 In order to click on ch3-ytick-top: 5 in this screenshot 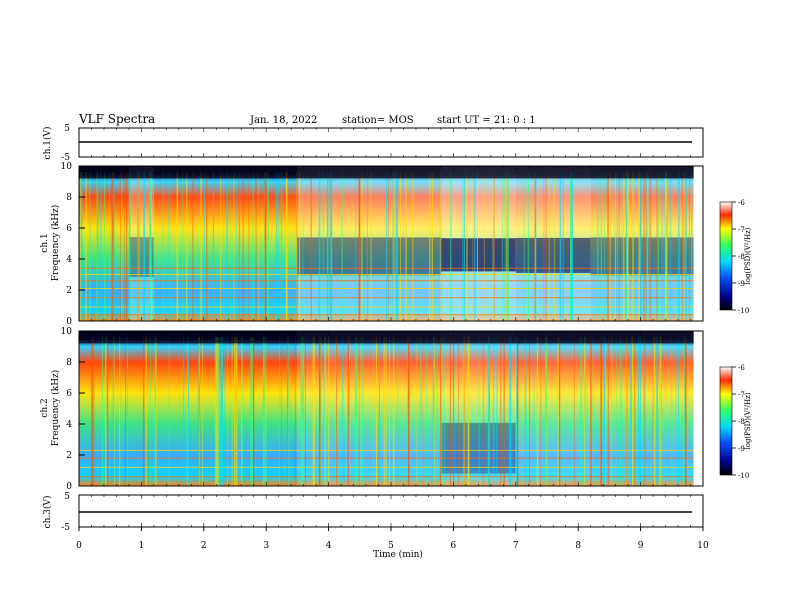, I will do `click(67, 497)`.